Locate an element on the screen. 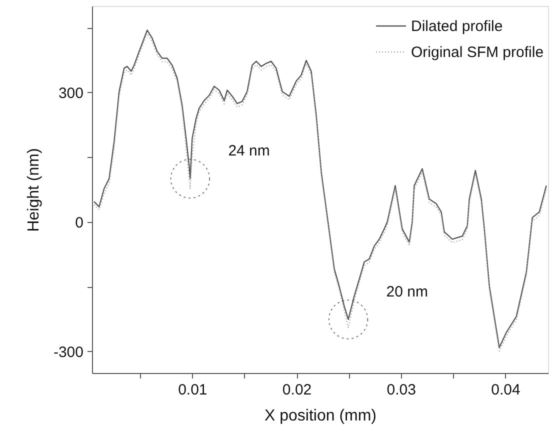 This screenshot has width=550, height=448. x-axis-title: X position (mm) is located at coordinates (320, 416).